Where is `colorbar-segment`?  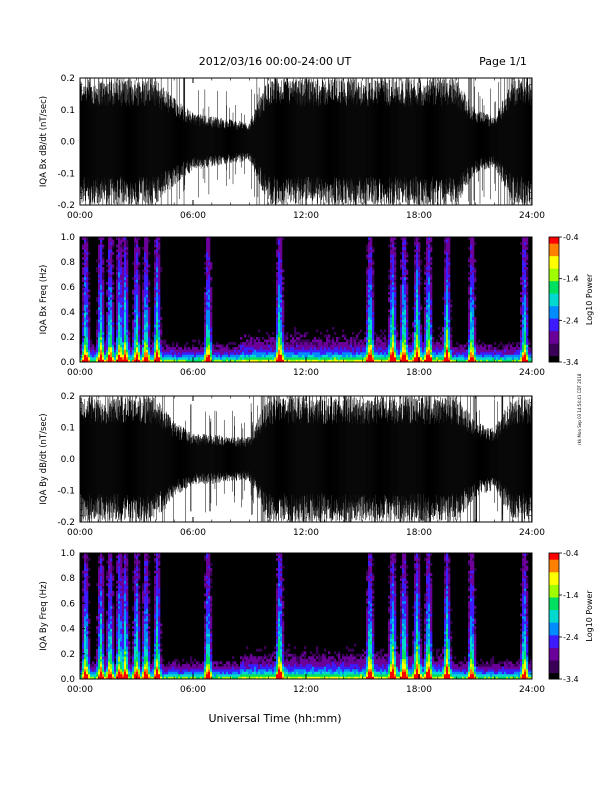 colorbar-segment is located at coordinates (554, 286).